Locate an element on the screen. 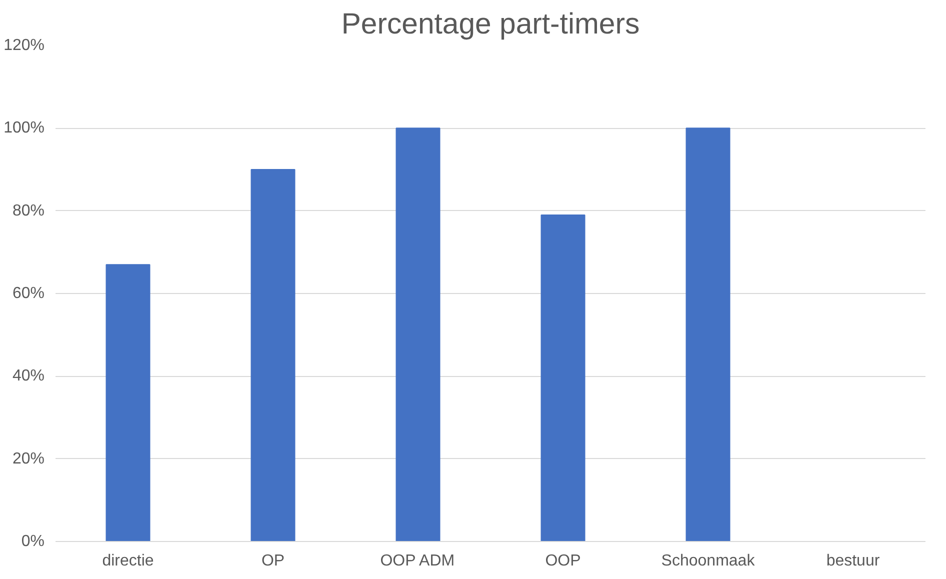  x-tick-label: Schoonmaak is located at coordinates (708, 561).